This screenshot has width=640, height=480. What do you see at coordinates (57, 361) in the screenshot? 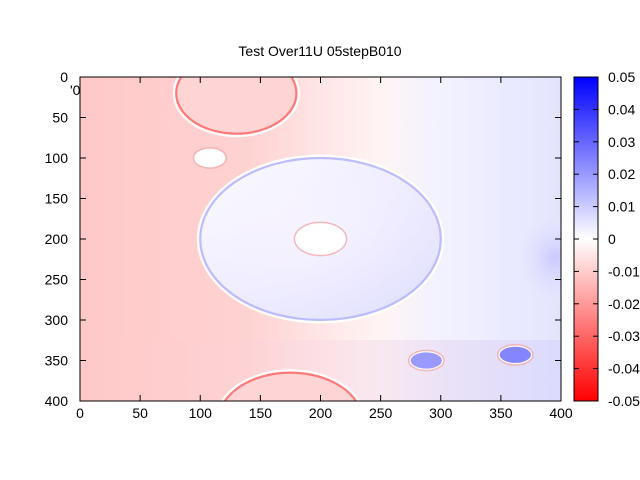
I see `y-tick-label: 350` at bounding box center [57, 361].